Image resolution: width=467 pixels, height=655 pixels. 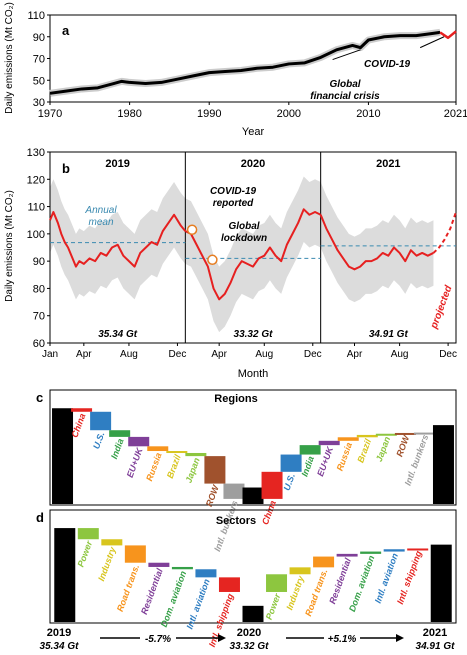 What do you see at coordinates (98, 440) in the screenshot?
I see `regions-label-u-s-: U.S.` at bounding box center [98, 440].